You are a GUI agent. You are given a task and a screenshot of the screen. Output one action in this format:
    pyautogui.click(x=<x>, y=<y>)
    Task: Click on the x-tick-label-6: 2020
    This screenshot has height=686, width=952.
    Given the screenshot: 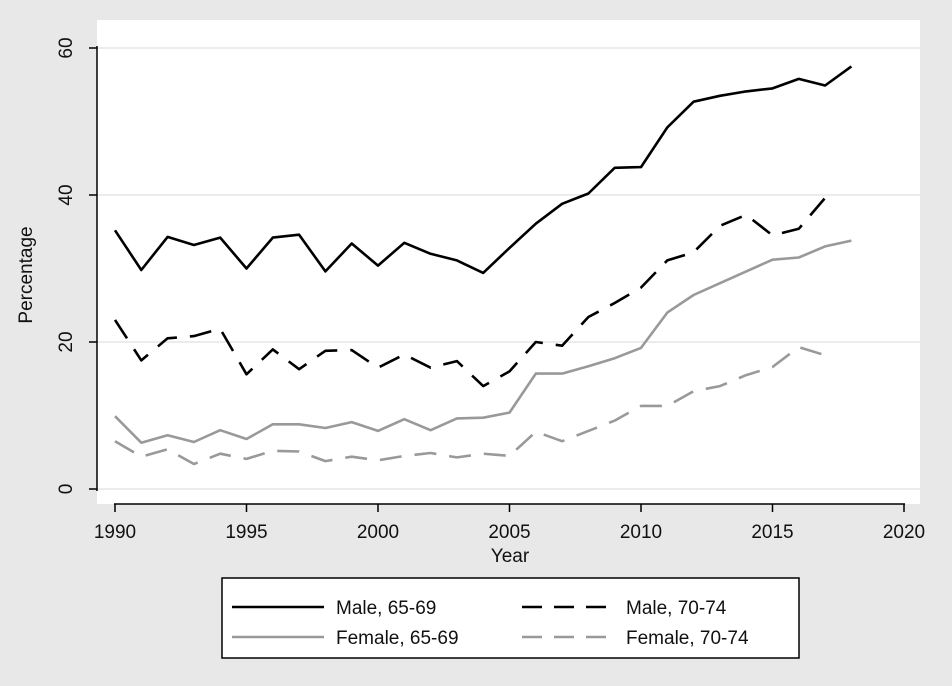 What is the action you would take?
    pyautogui.click(x=904, y=532)
    